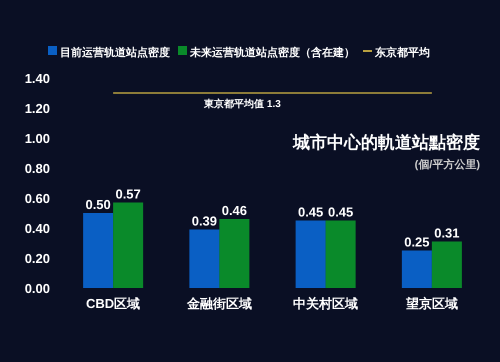  Describe the element at coordinates (37, 228) in the screenshot. I see `y-tick-label: 0.40` at that location.